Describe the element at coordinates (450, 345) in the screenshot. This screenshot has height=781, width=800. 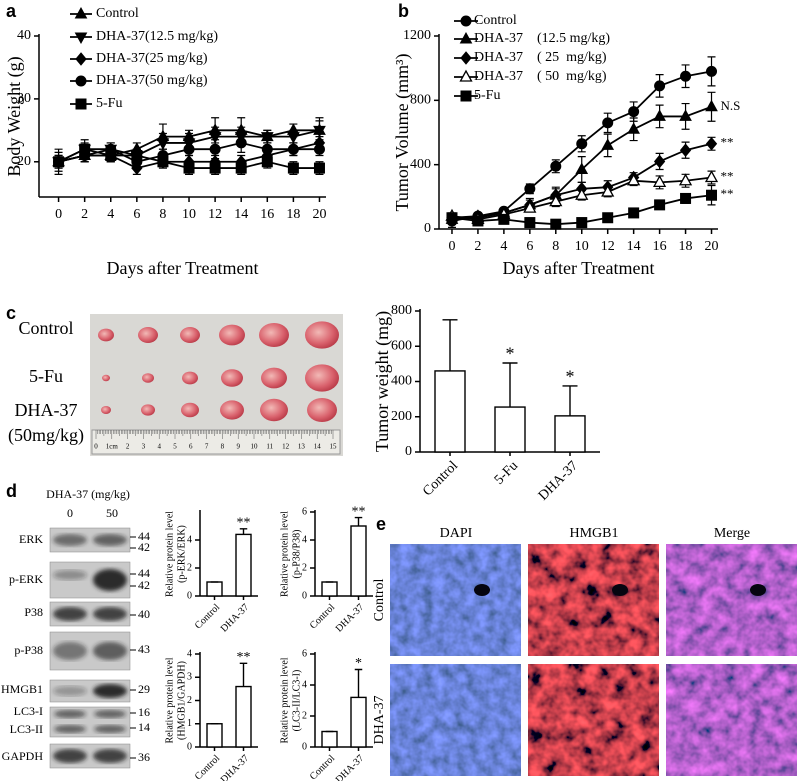
I see `error-bar` at that location.